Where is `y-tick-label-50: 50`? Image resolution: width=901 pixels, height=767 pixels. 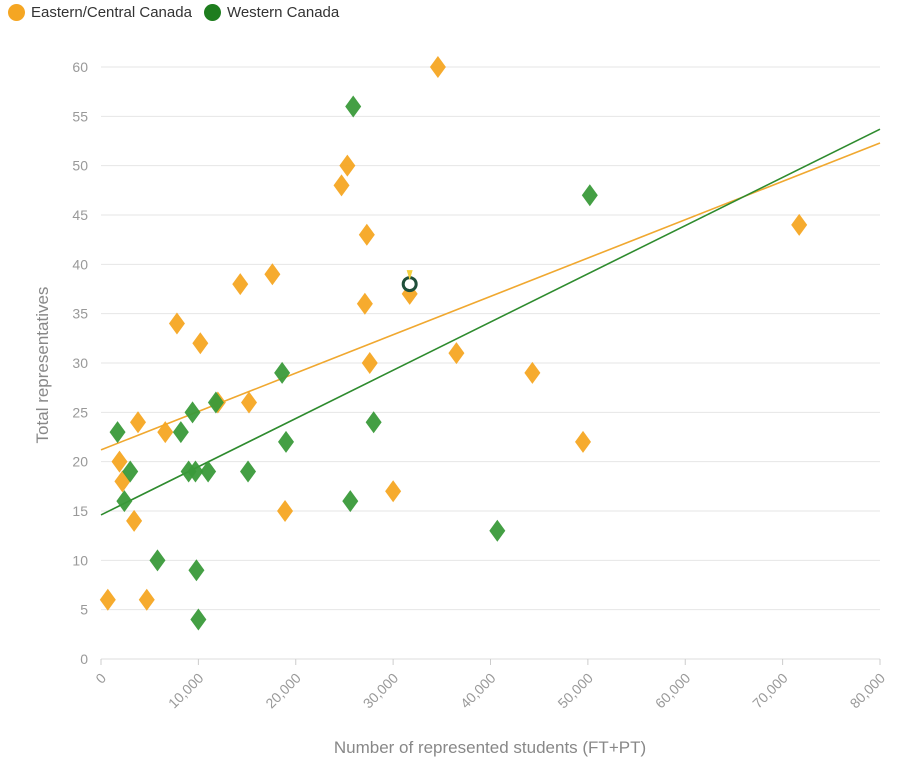 y-tick-label-50: 50 is located at coordinates (80, 166).